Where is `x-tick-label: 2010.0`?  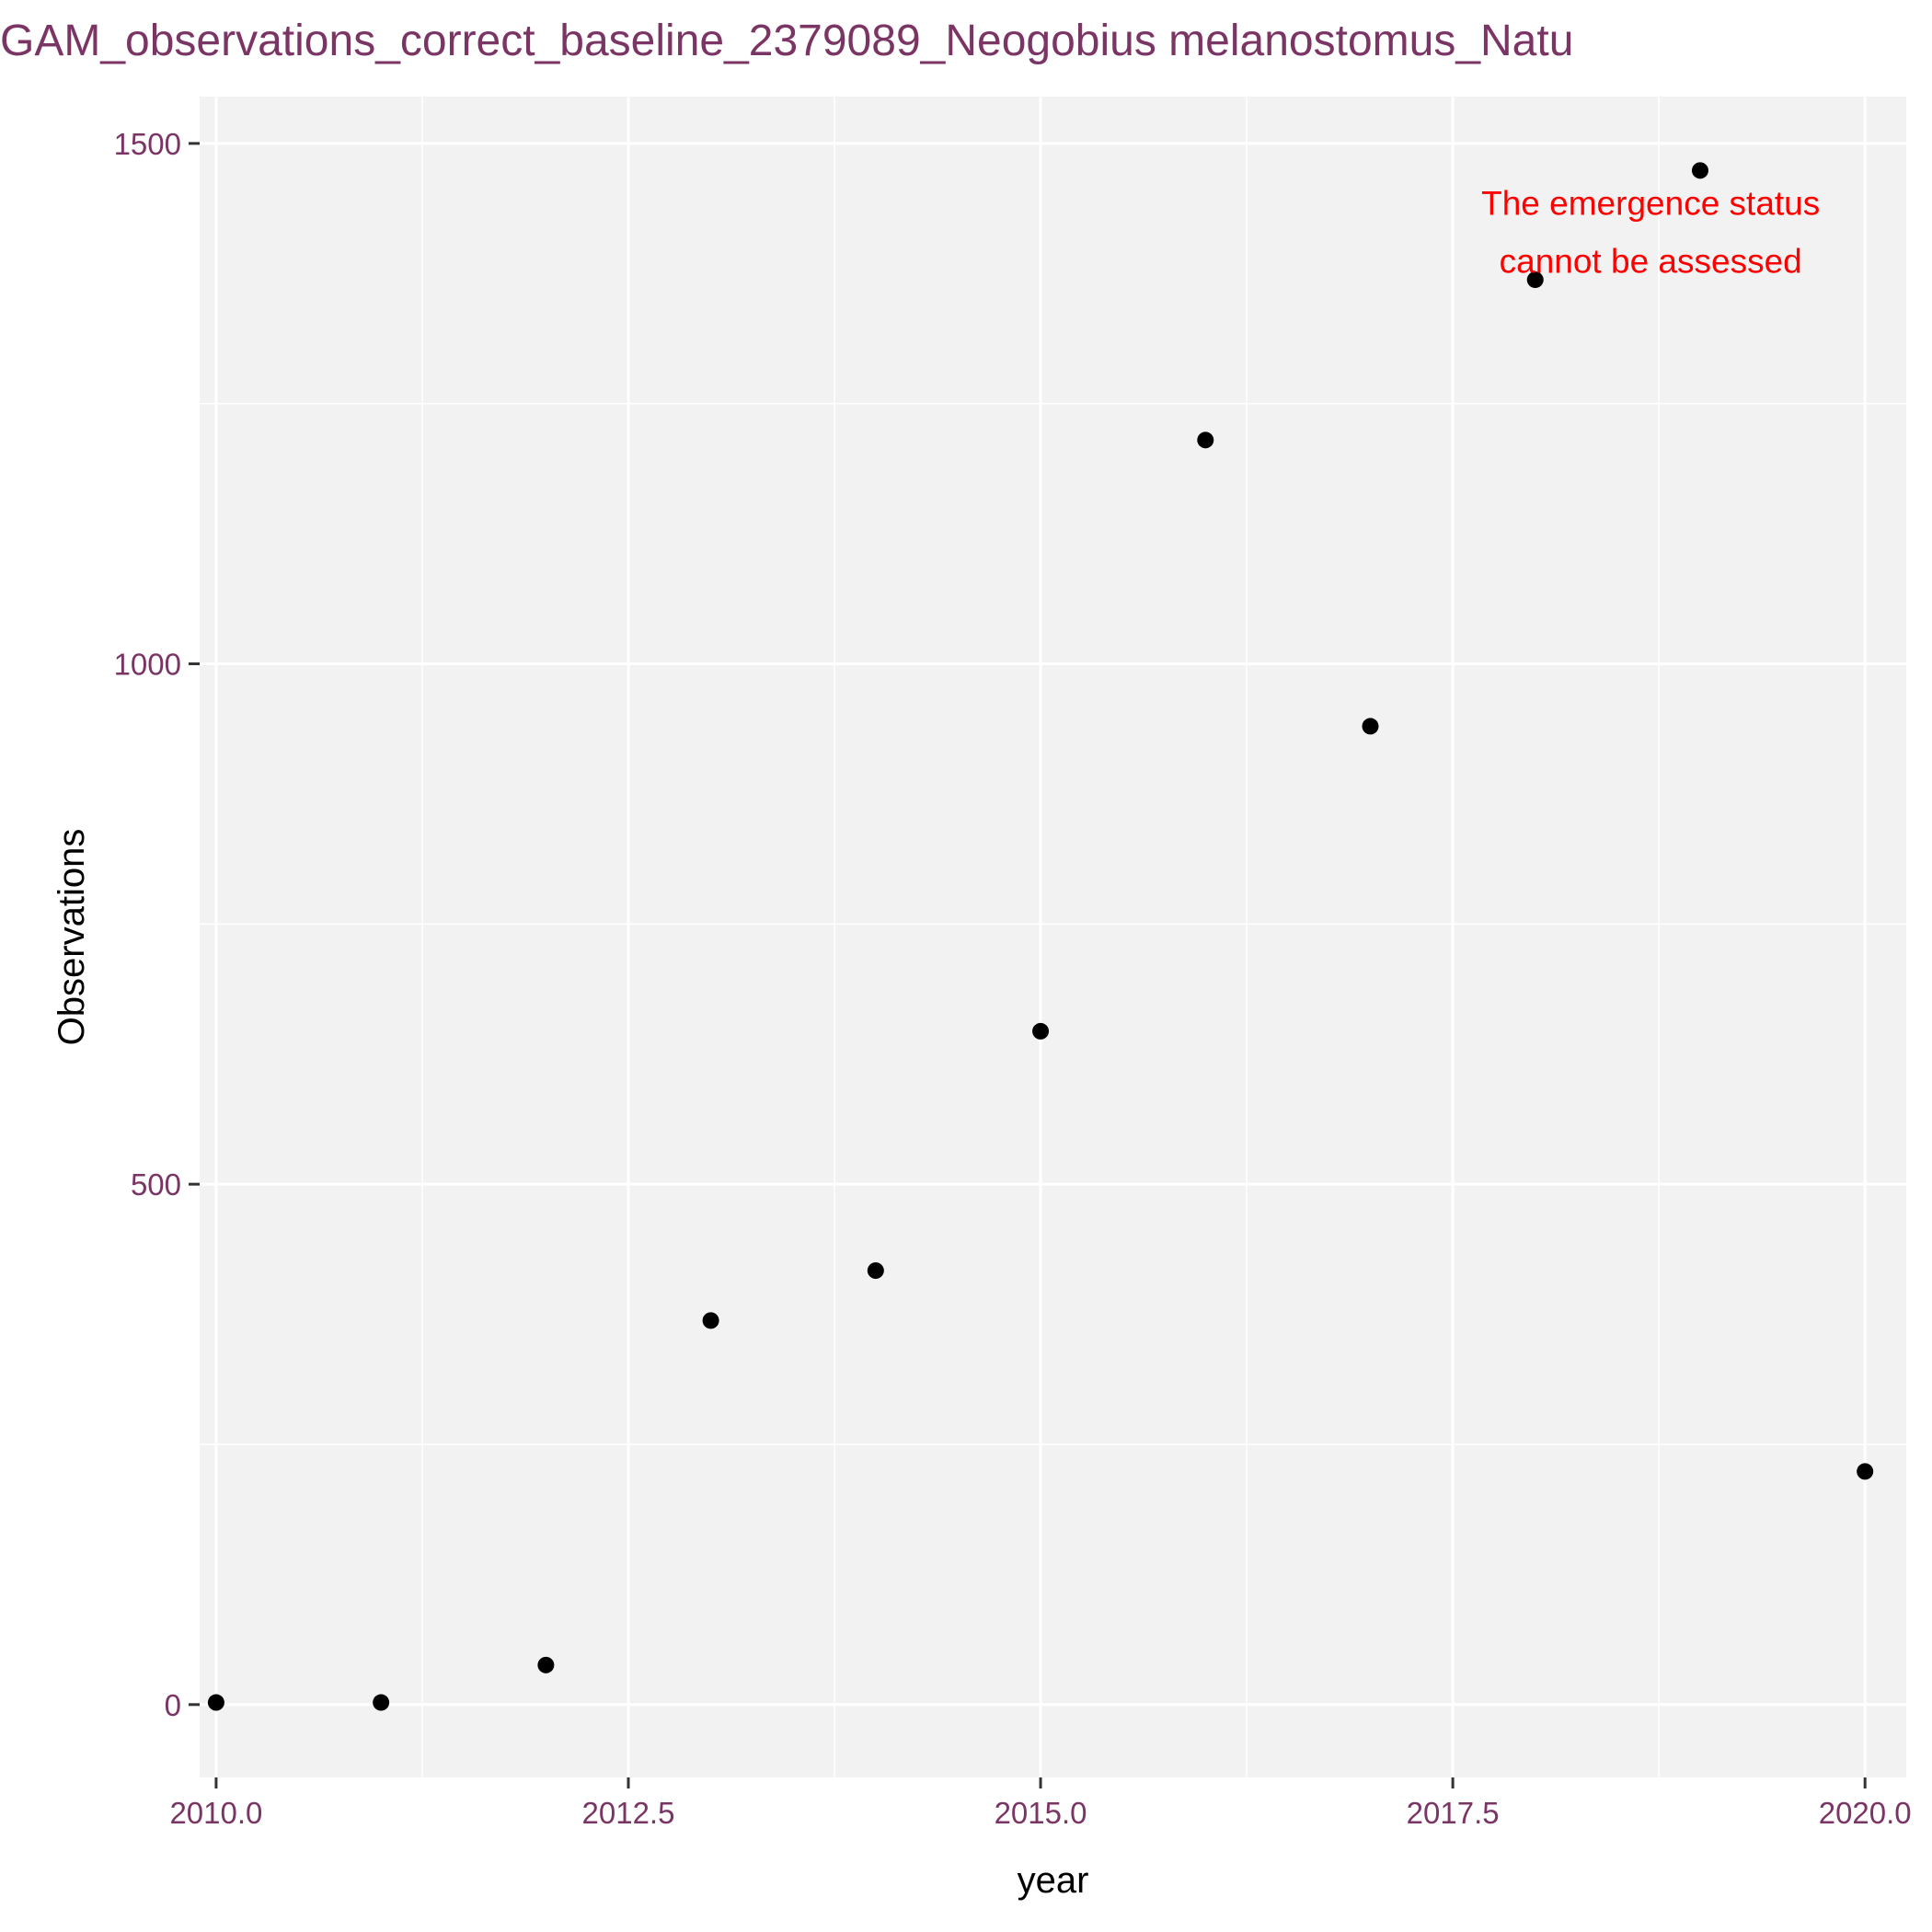
x-tick-label: 2010.0 is located at coordinates (215, 1813).